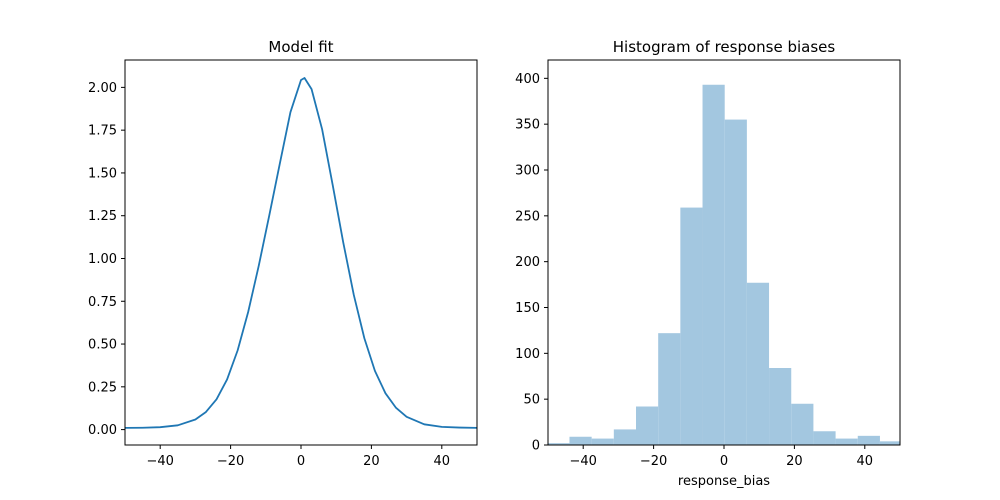  What do you see at coordinates (527, 79) in the screenshot?
I see `y-tick-label: 400` at bounding box center [527, 79].